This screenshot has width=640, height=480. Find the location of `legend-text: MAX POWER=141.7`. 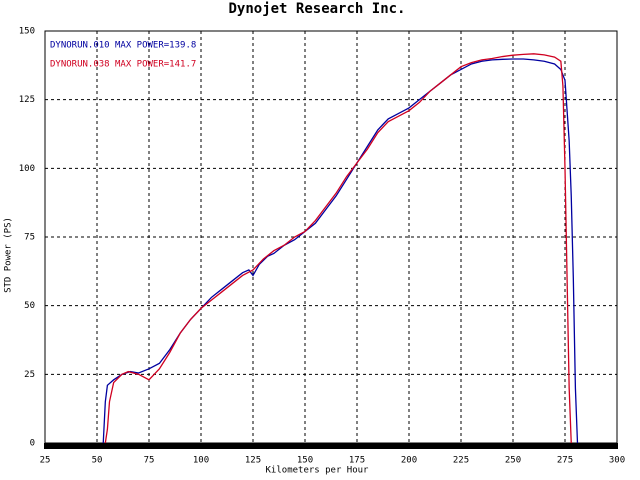

legend-text: MAX POWER=141.7 is located at coordinates (155, 65).